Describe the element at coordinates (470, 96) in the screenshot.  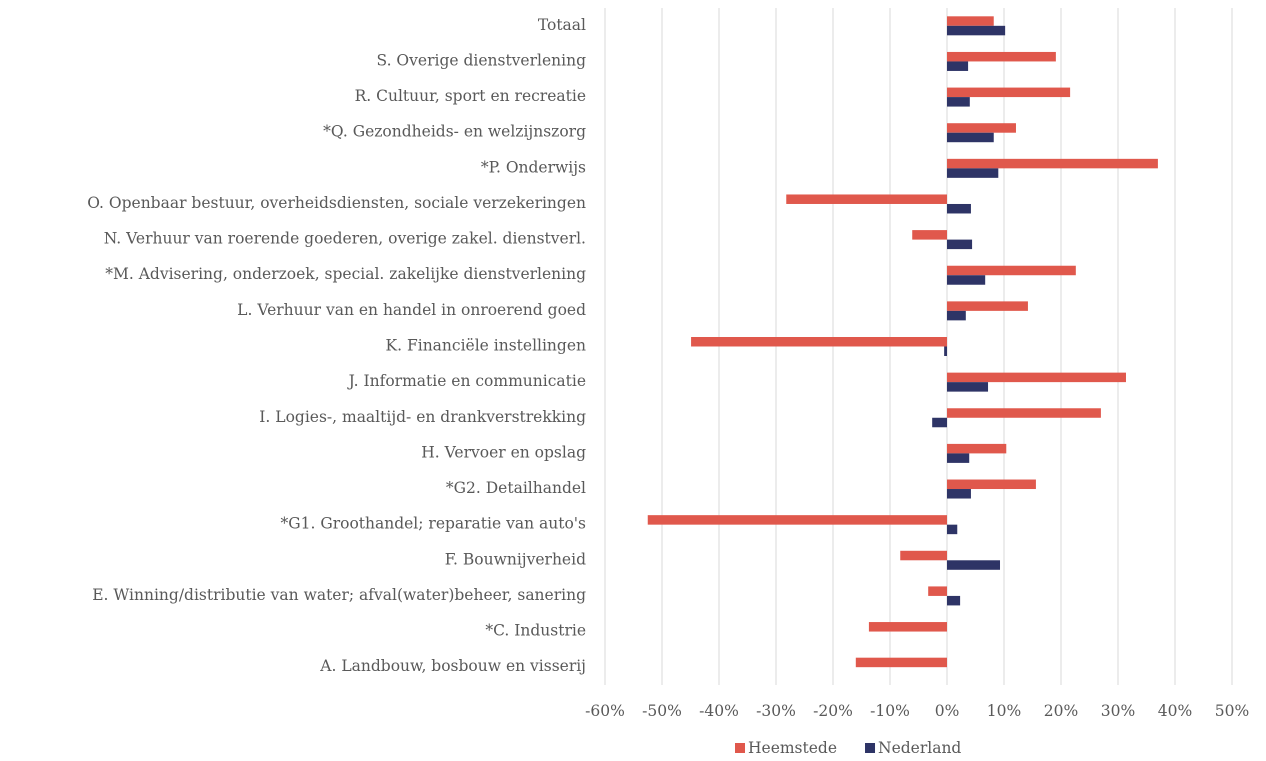
I see `y-tick-label: R. Cultuur, sport en recreatie` at that location.